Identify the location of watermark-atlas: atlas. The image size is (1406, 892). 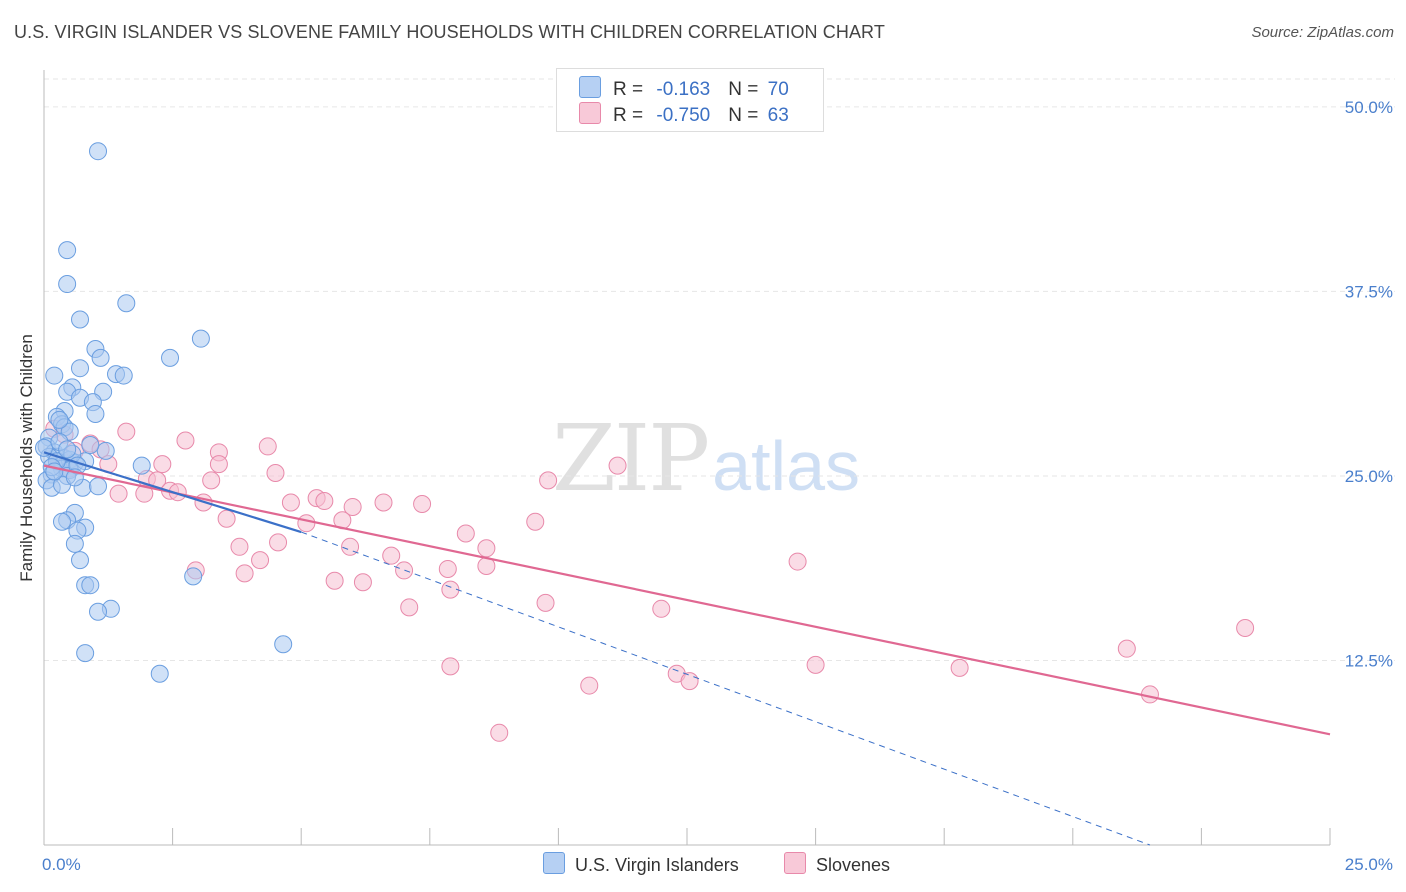
(786, 466).